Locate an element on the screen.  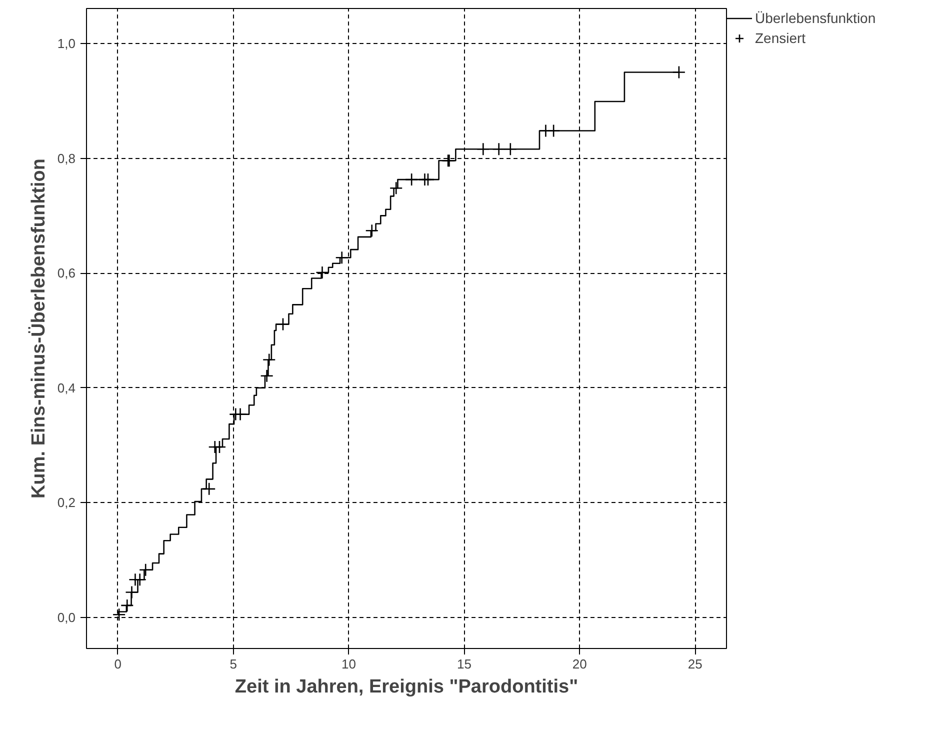
x-axis-title: Zeit in Jahren, Ereignis "Parodontitis" is located at coordinates (406, 687).